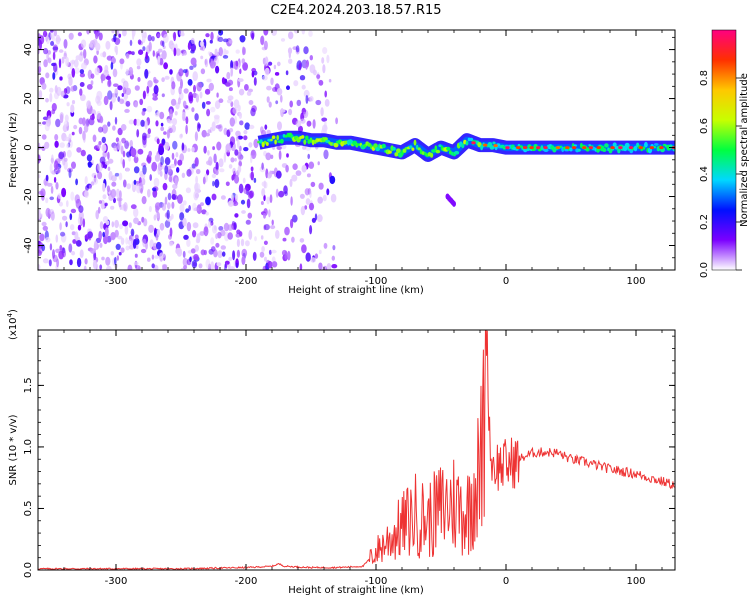 This screenshot has width=750, height=604. I want to click on secondary-echo, so click(454, 203).